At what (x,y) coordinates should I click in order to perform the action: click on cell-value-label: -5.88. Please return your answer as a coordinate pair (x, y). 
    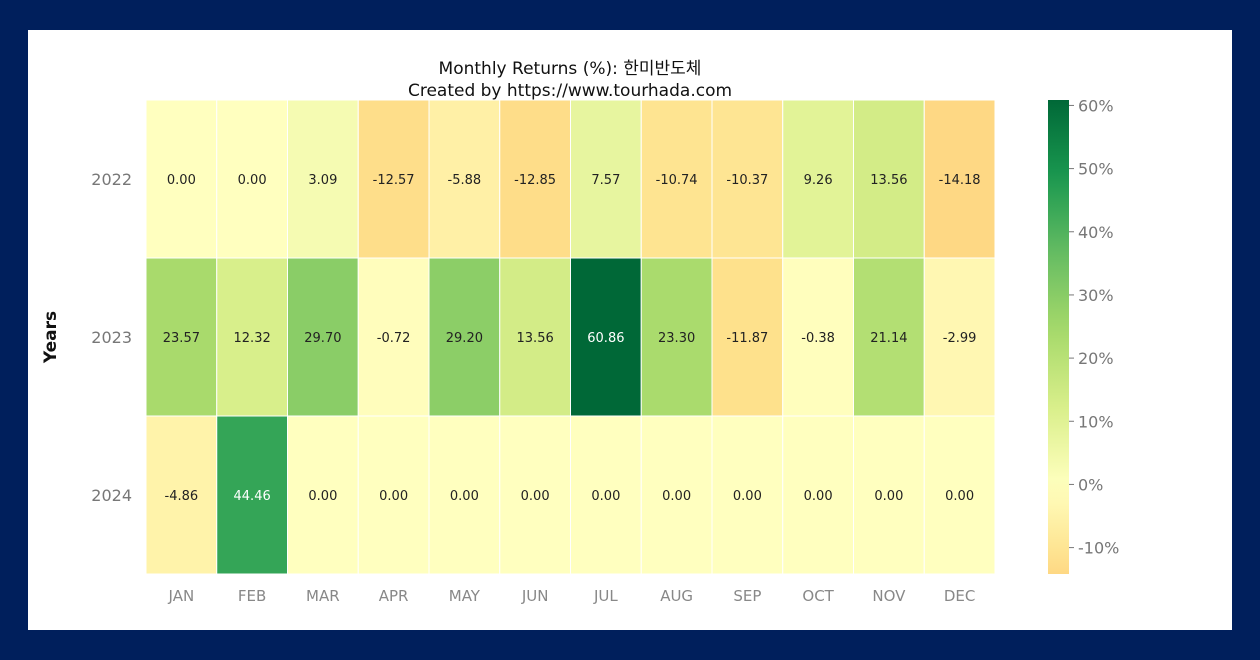
    Looking at the image, I should click on (465, 180).